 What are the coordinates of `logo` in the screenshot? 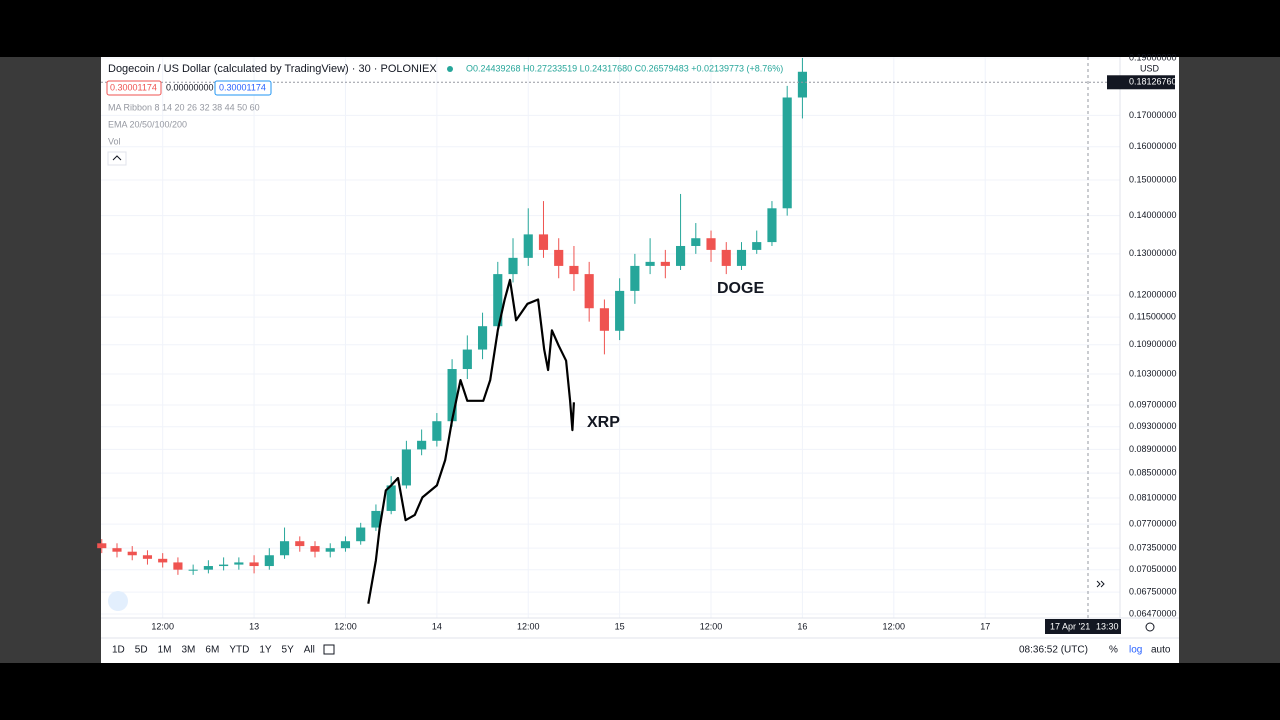 It's located at (118, 601).